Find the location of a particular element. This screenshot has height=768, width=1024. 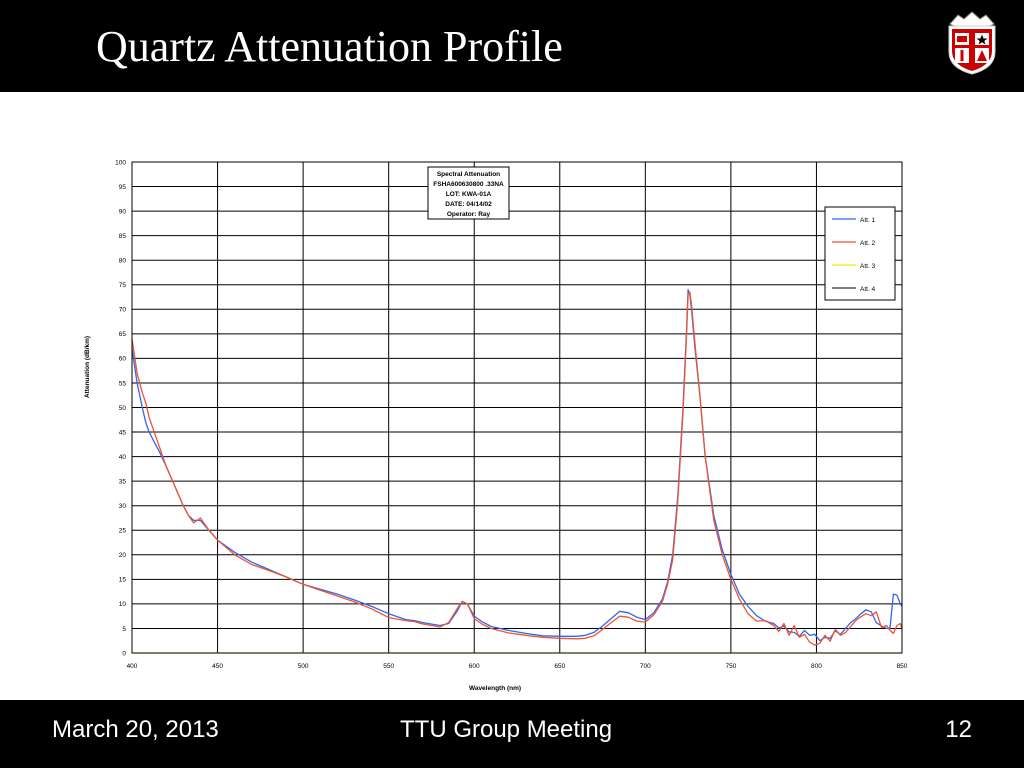

y-tick-label: 40 is located at coordinates (123, 457).